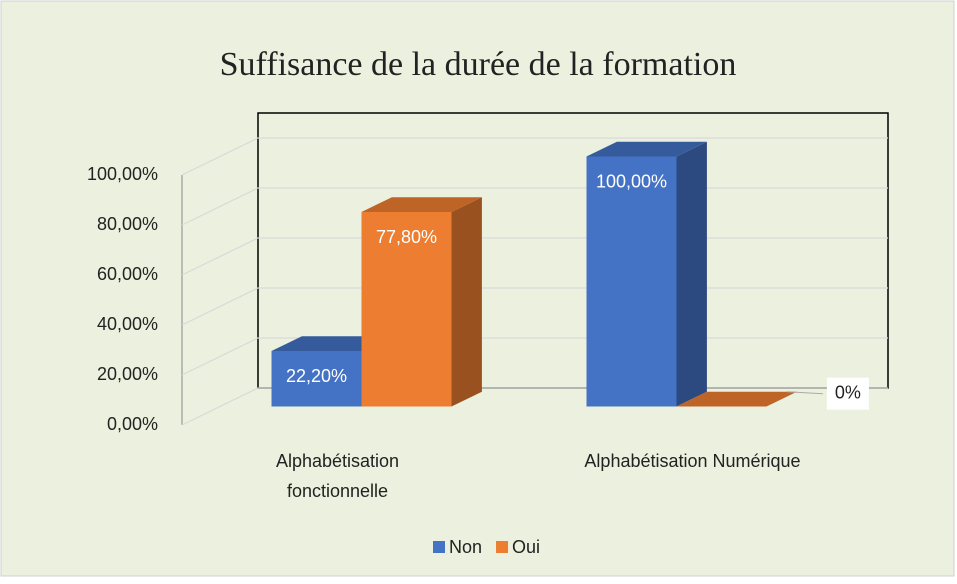  Describe the element at coordinates (526, 547) in the screenshot. I see `legend-label: Oui` at that location.